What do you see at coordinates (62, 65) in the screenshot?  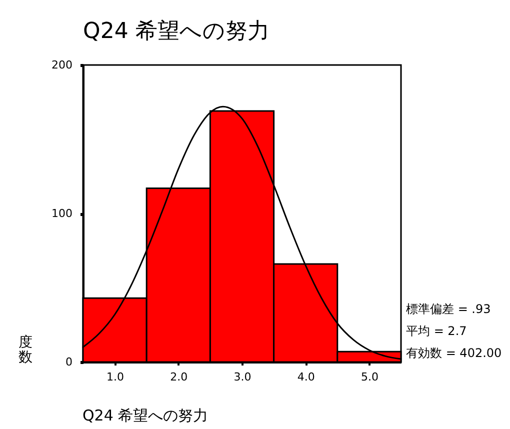 I see `y-tick-label: 200` at bounding box center [62, 65].